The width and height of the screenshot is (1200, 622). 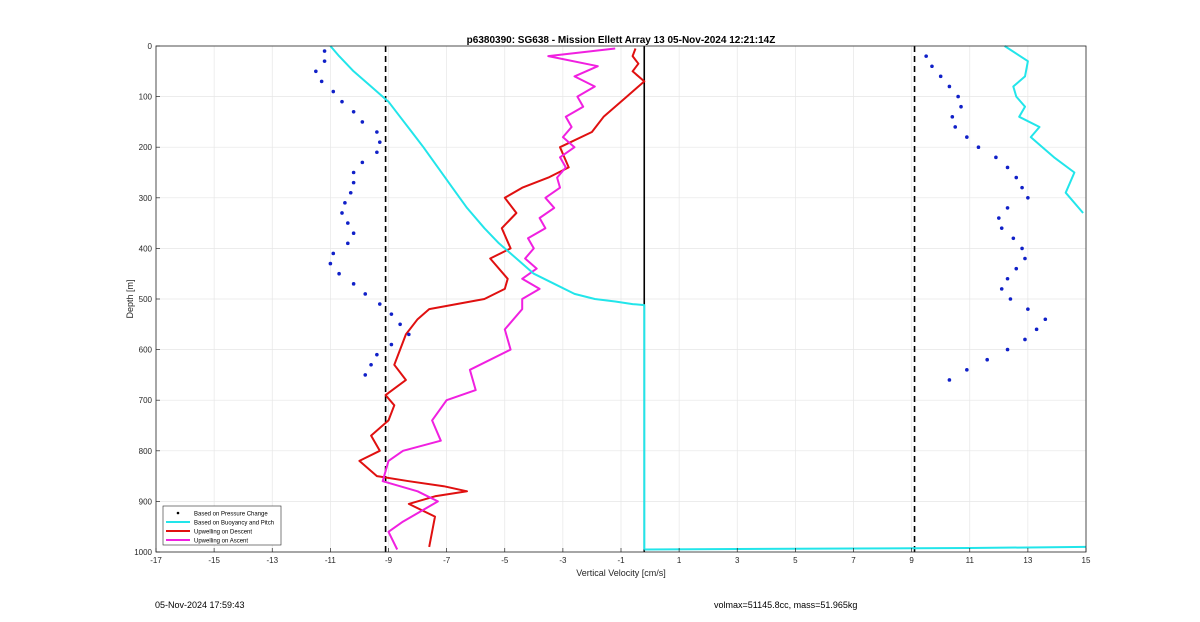 What do you see at coordinates (231, 515) in the screenshot?
I see `legend-label: Based on Pressure Change` at bounding box center [231, 515].